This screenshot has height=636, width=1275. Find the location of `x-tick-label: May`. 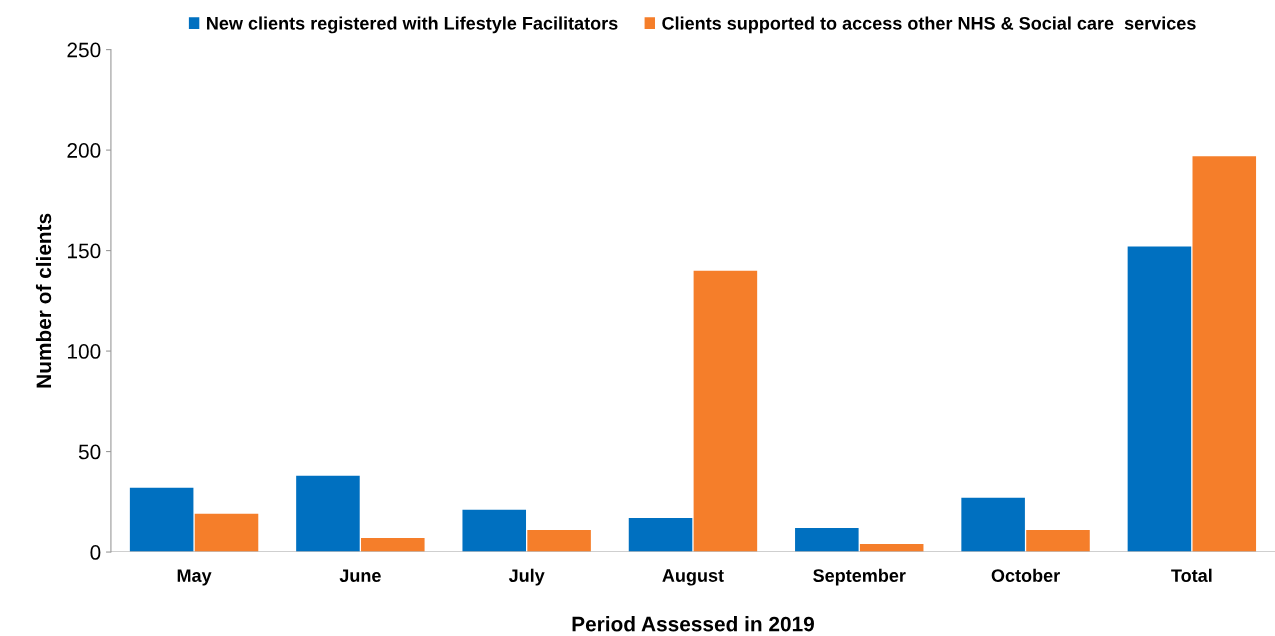

x-tick-label: May is located at coordinates (194, 577).